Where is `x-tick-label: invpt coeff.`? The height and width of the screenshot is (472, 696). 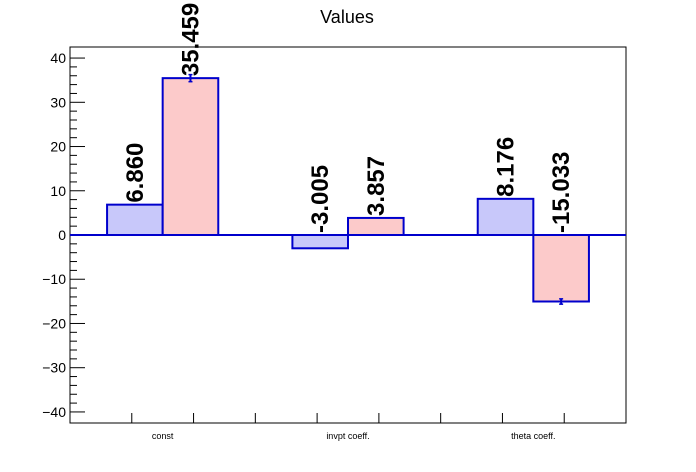
x-tick-label: invpt coeff. is located at coordinates (347, 436).